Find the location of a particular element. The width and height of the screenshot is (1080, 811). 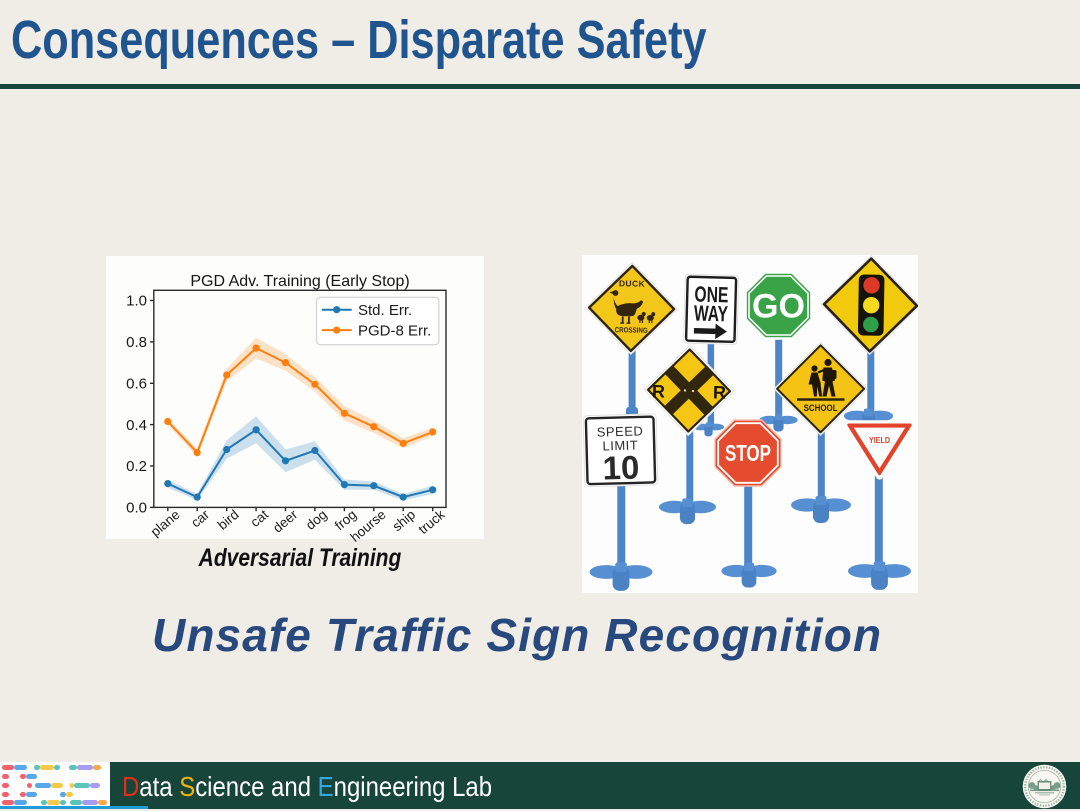

svg-text: 0.4 is located at coordinates (136, 425).